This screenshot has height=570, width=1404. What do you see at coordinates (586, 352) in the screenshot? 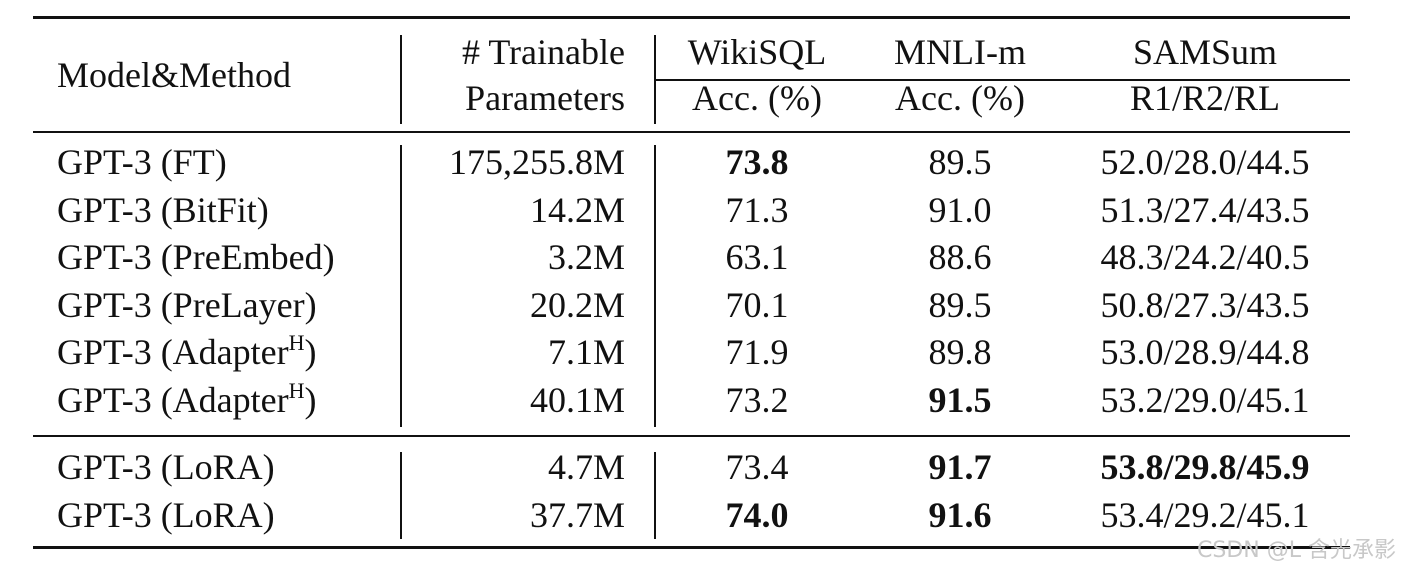
I see `params: 7.1M` at bounding box center [586, 352].